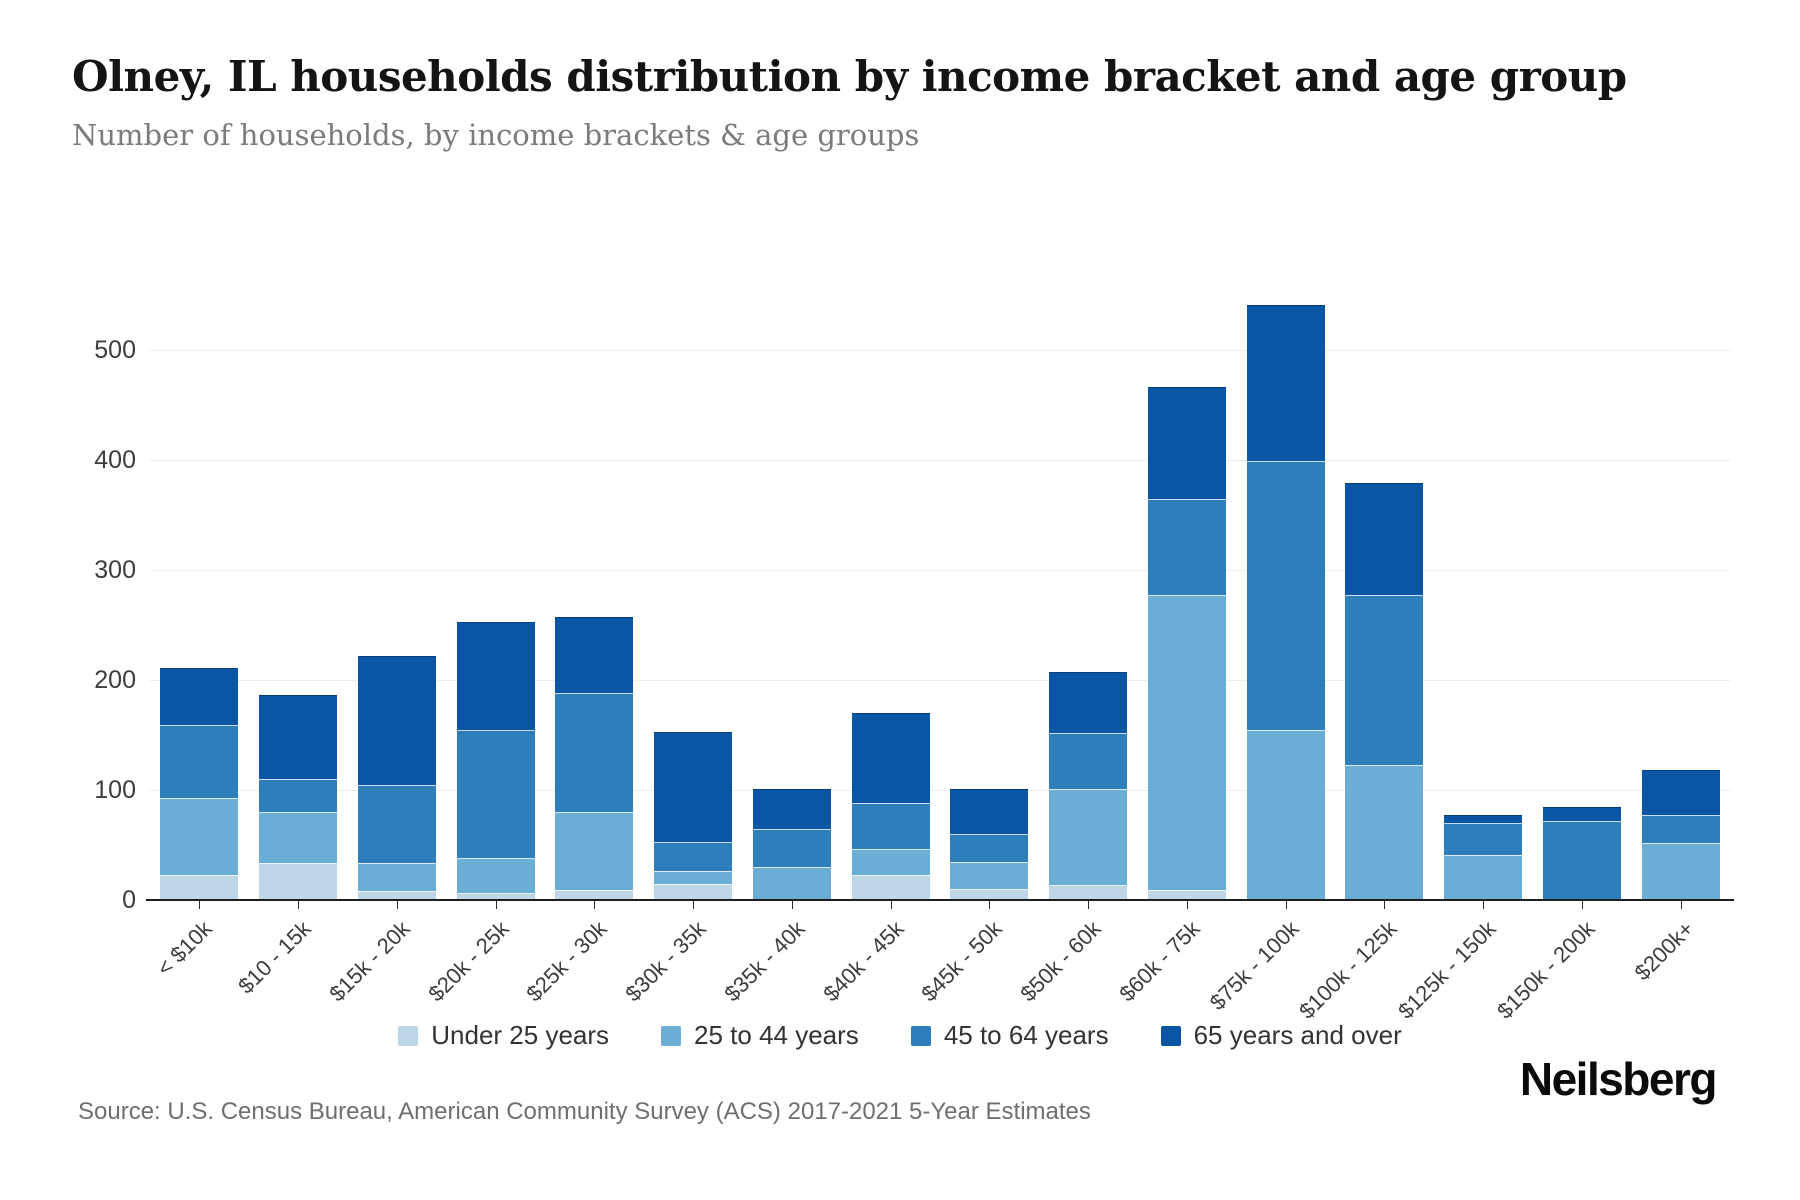 The image size is (1800, 1200). What do you see at coordinates (199, 615) in the screenshot?
I see `bar-slot-1: < $10k` at bounding box center [199, 615].